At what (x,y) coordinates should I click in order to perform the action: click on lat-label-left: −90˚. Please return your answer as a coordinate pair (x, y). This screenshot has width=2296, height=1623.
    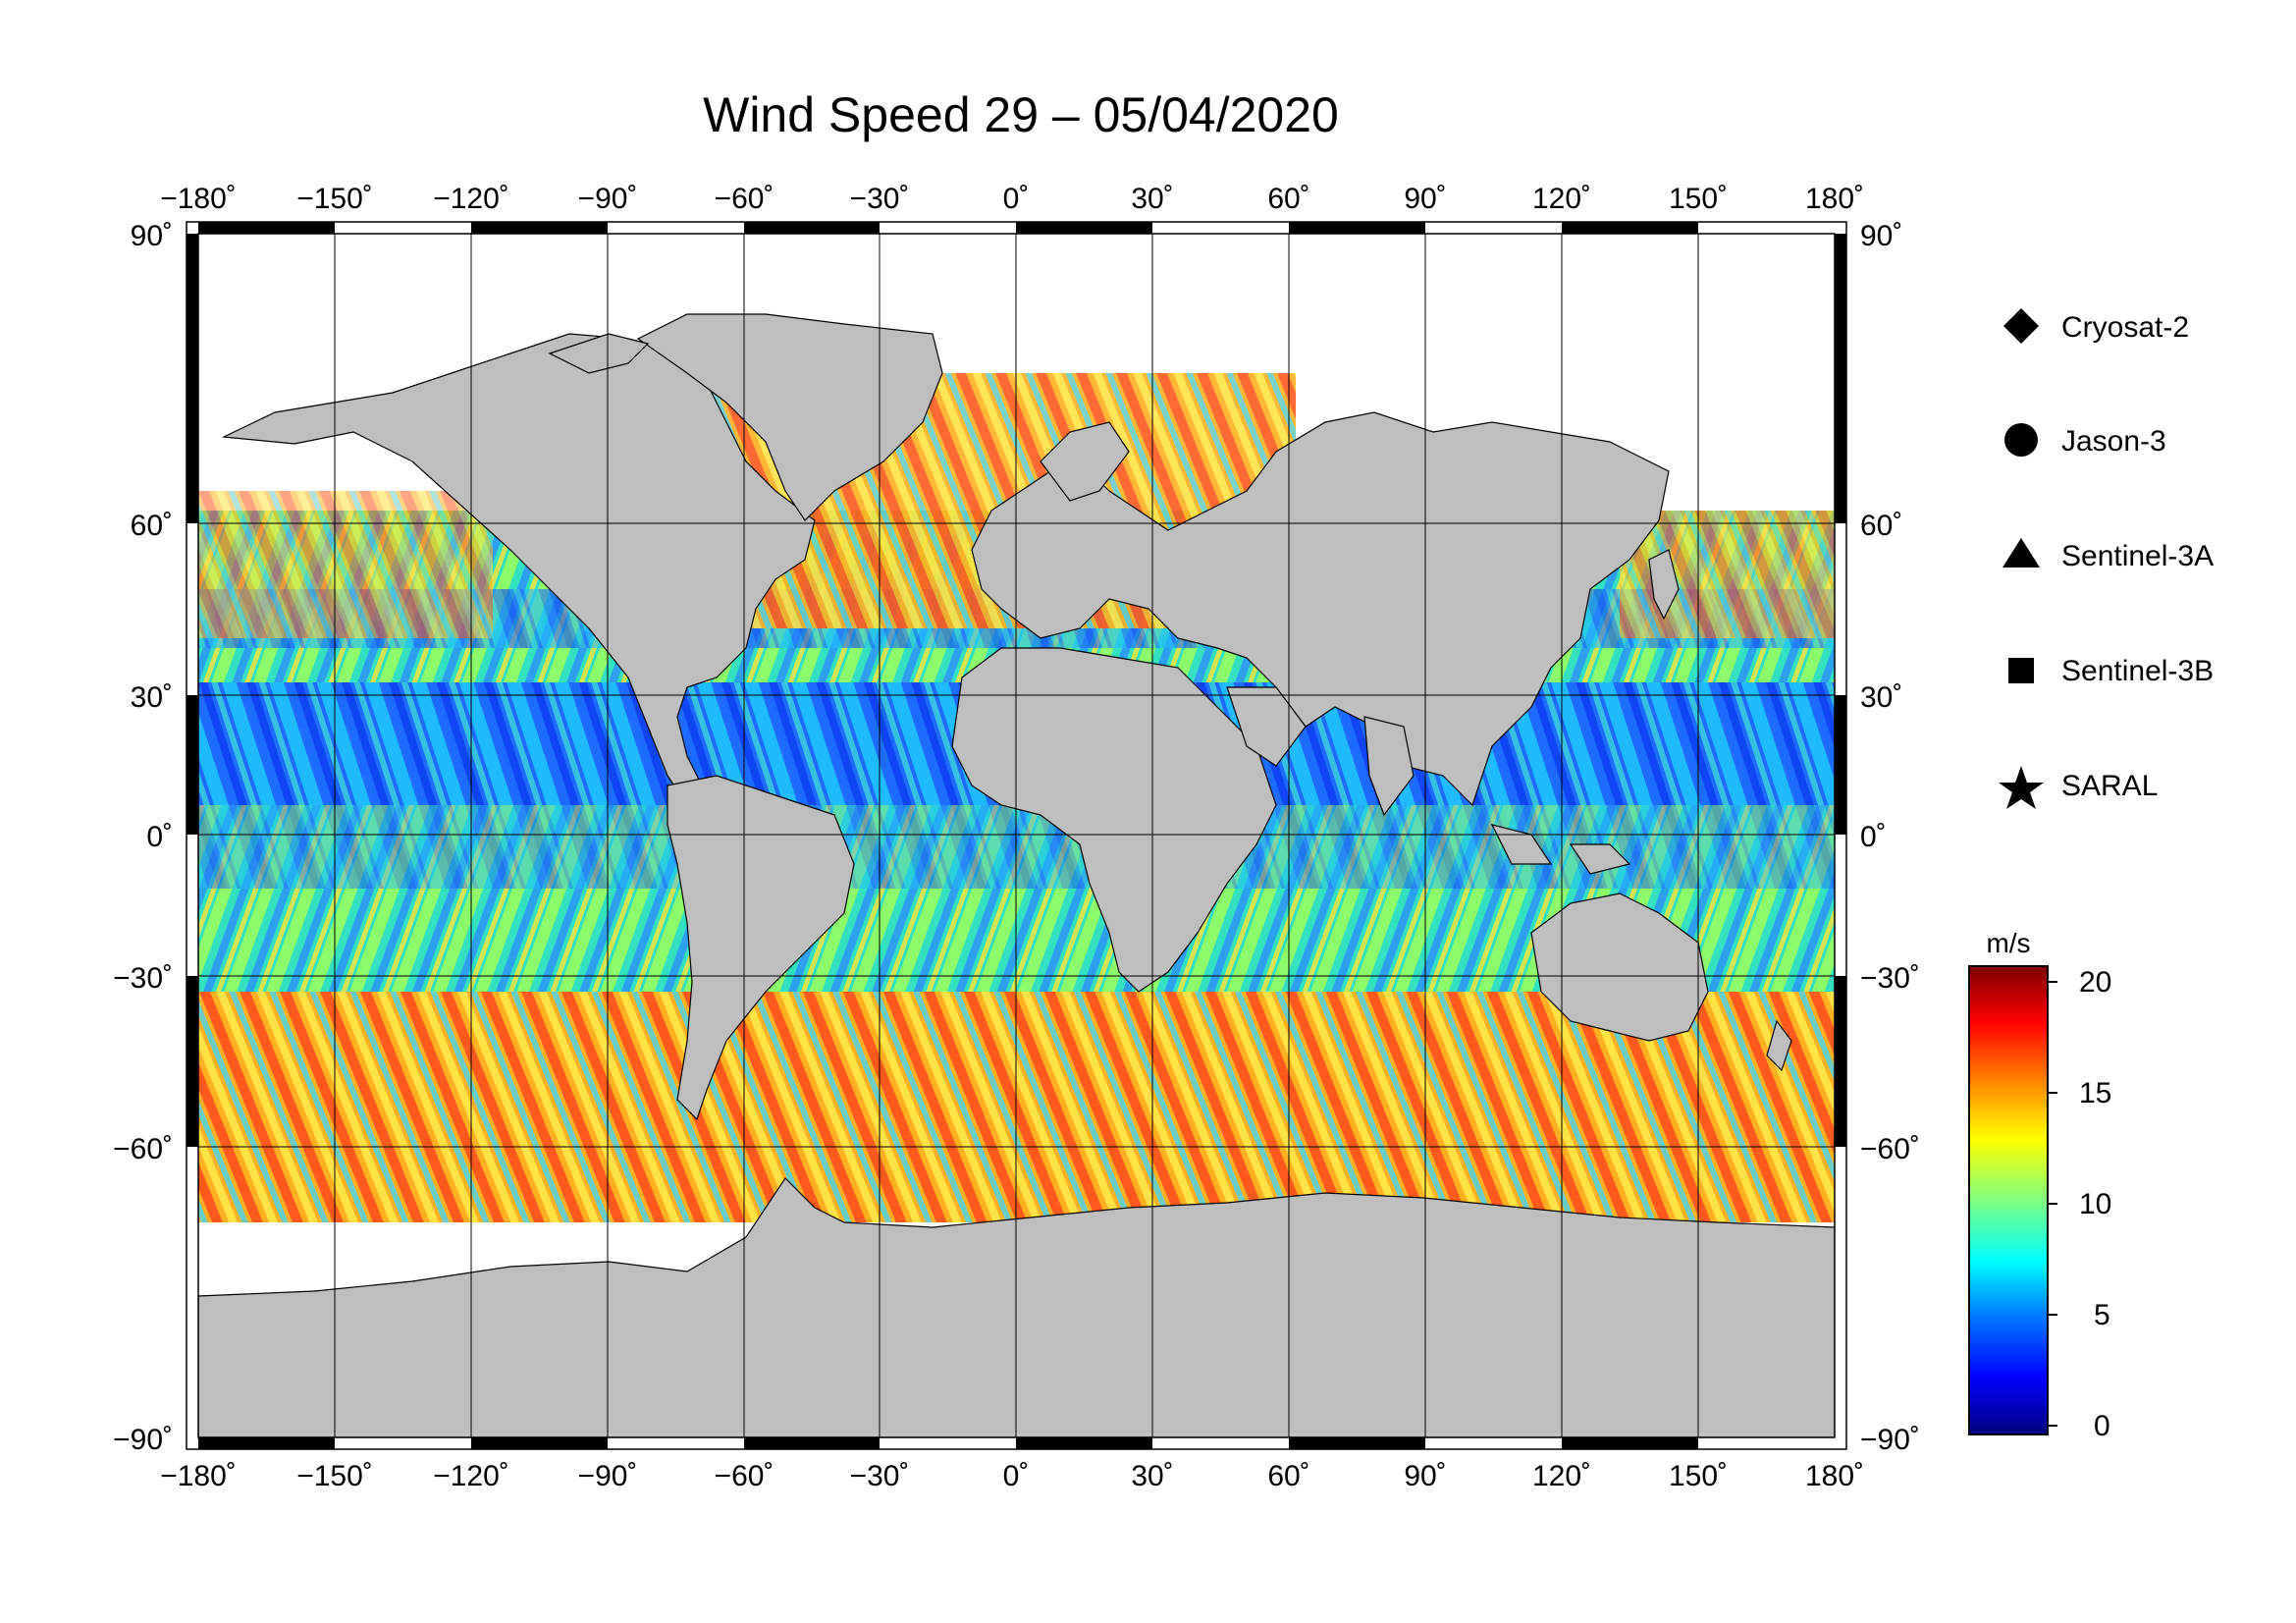
    Looking at the image, I should click on (143, 1440).